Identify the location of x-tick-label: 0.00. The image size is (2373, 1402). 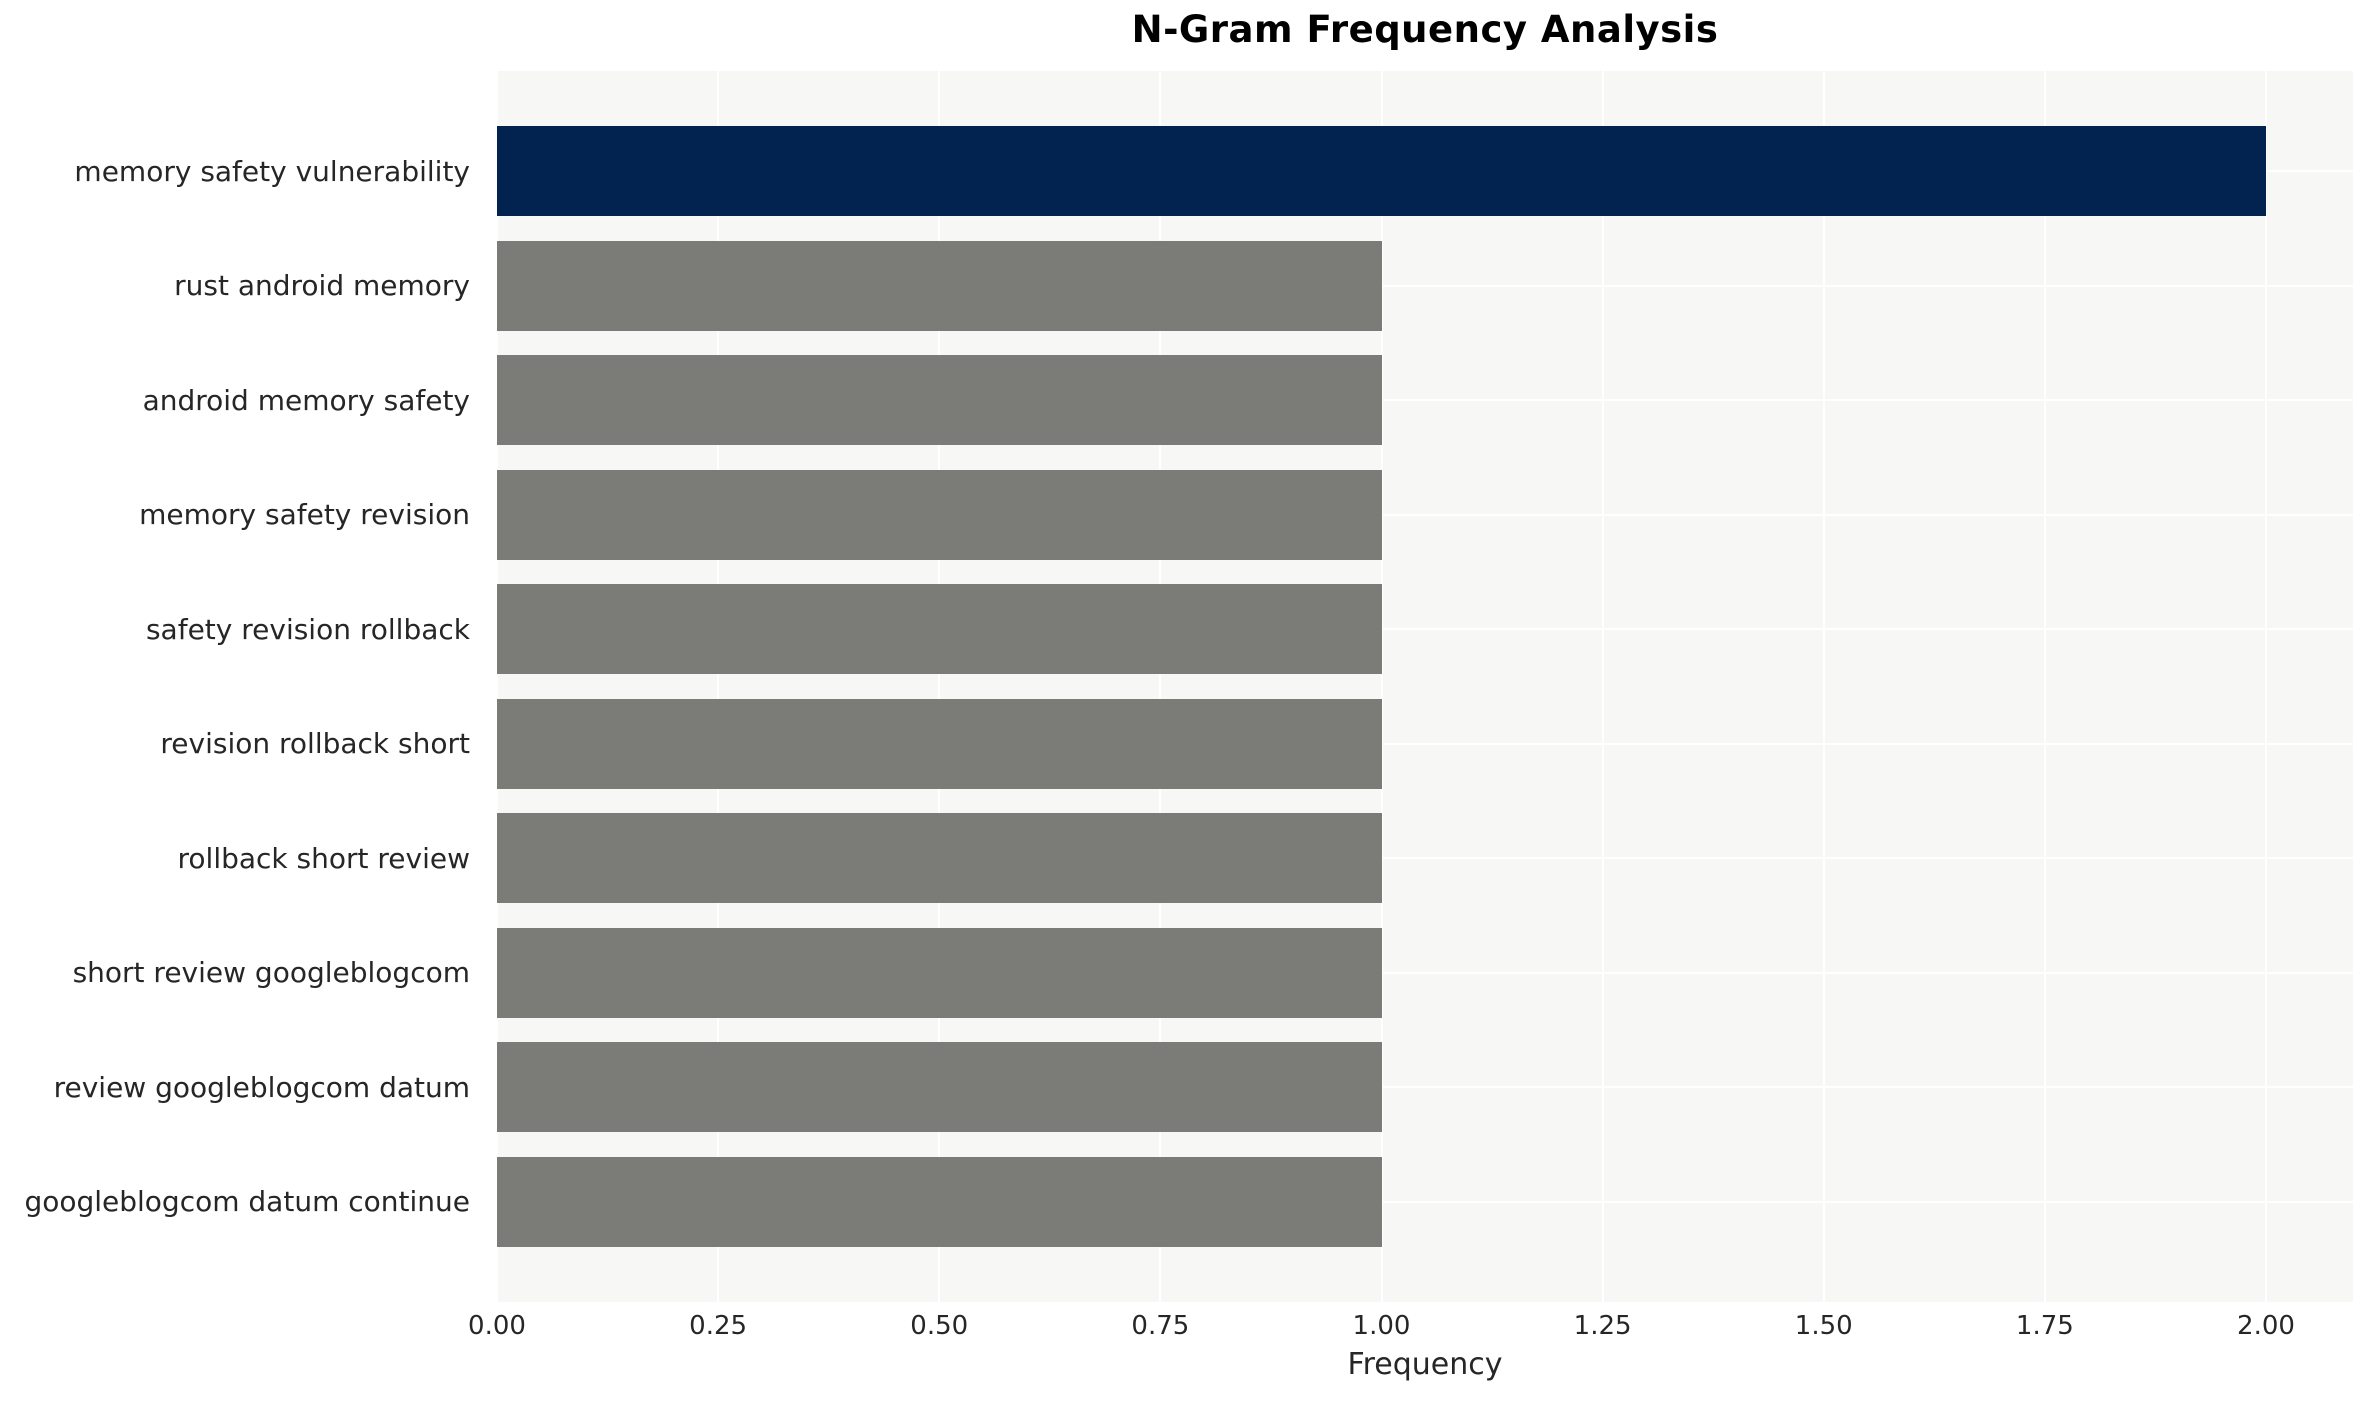
(497, 1326).